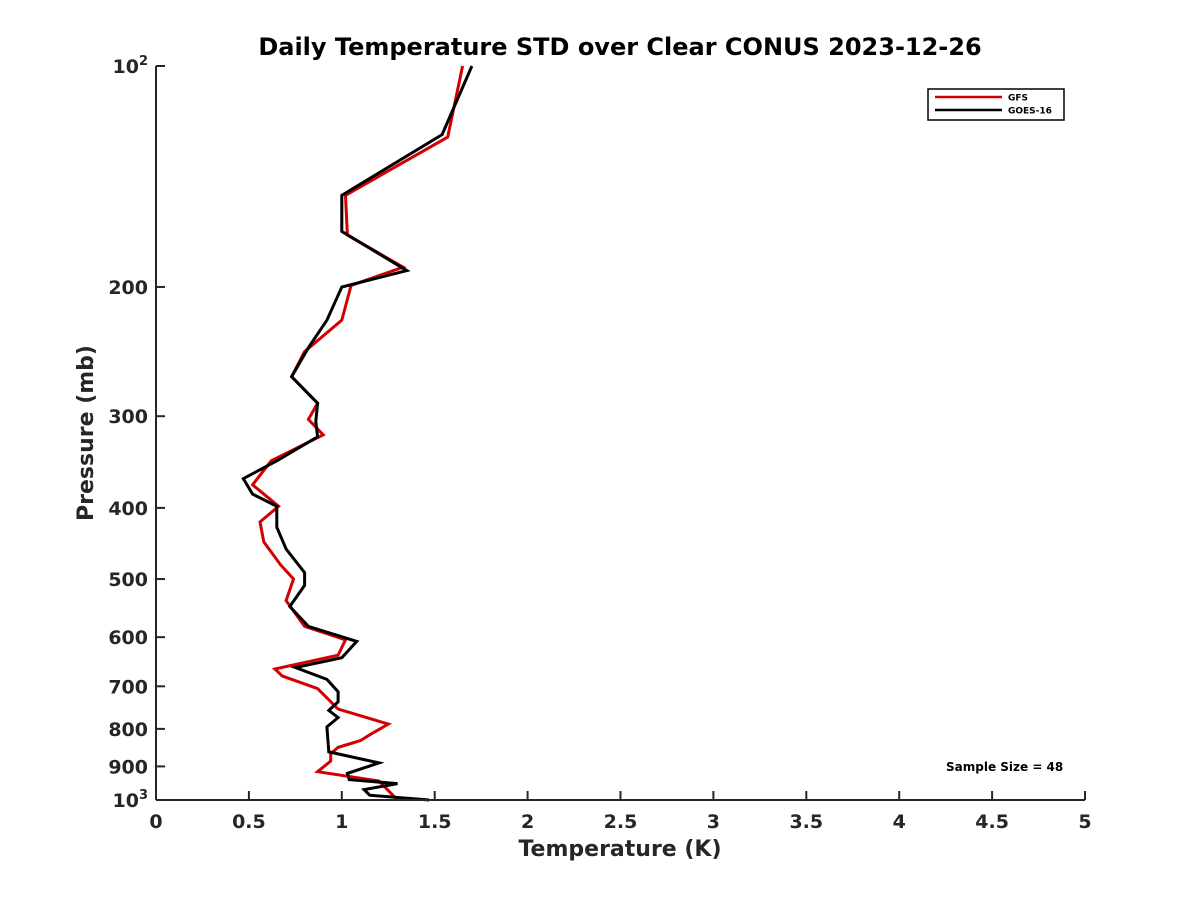 This screenshot has width=1200, height=900. Describe the element at coordinates (131, 66) in the screenshot. I see `y-tick-label: 10²` at that location.